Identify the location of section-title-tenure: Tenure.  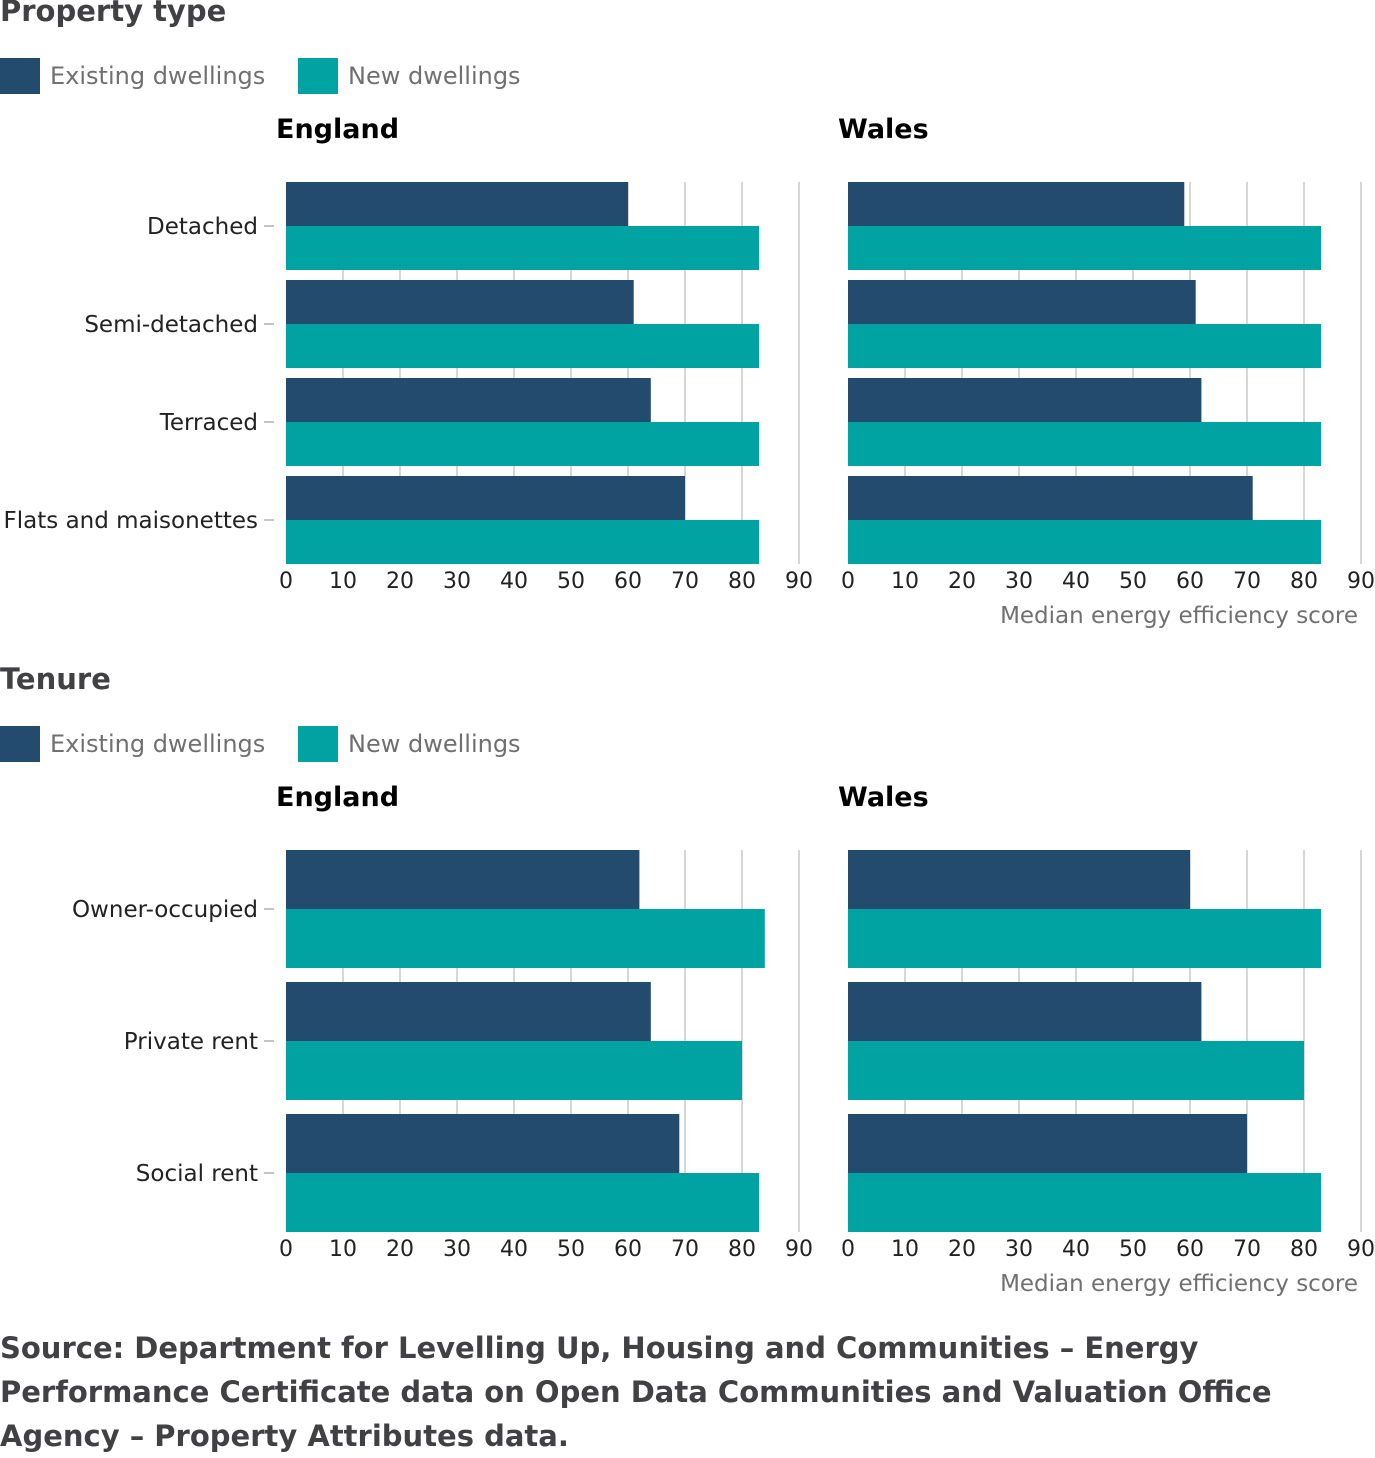
(55, 679).